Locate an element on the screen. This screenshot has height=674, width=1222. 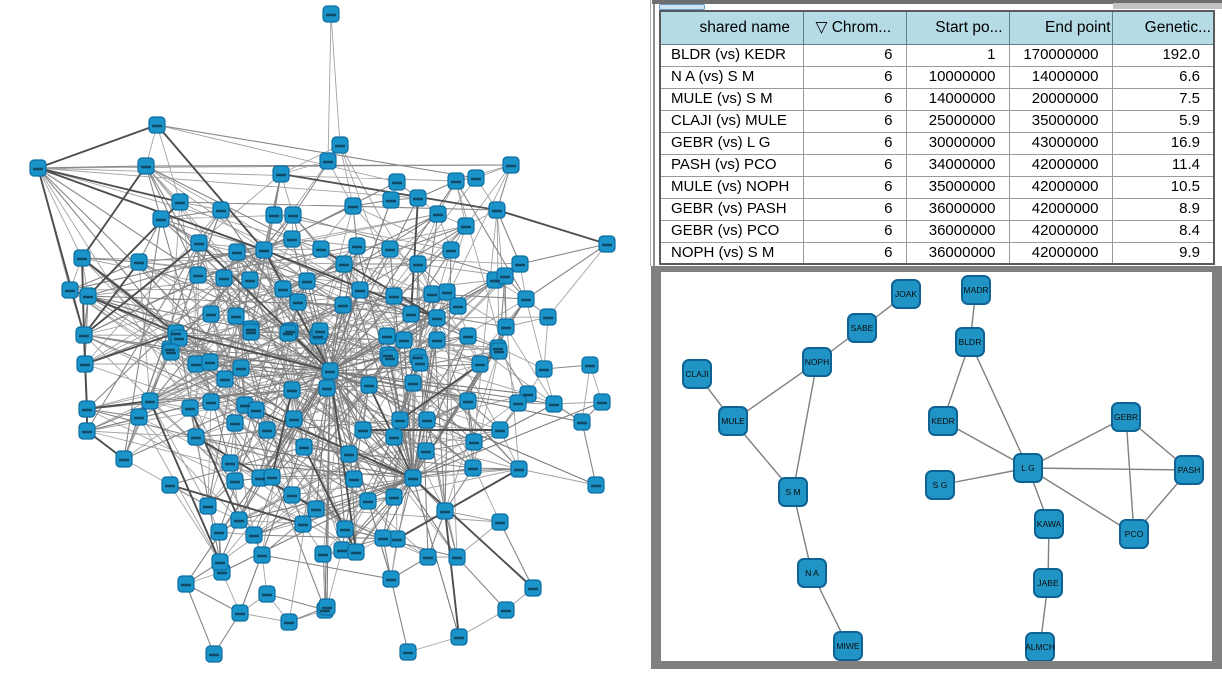
svg-text: L G is located at coordinates (1027, 468).